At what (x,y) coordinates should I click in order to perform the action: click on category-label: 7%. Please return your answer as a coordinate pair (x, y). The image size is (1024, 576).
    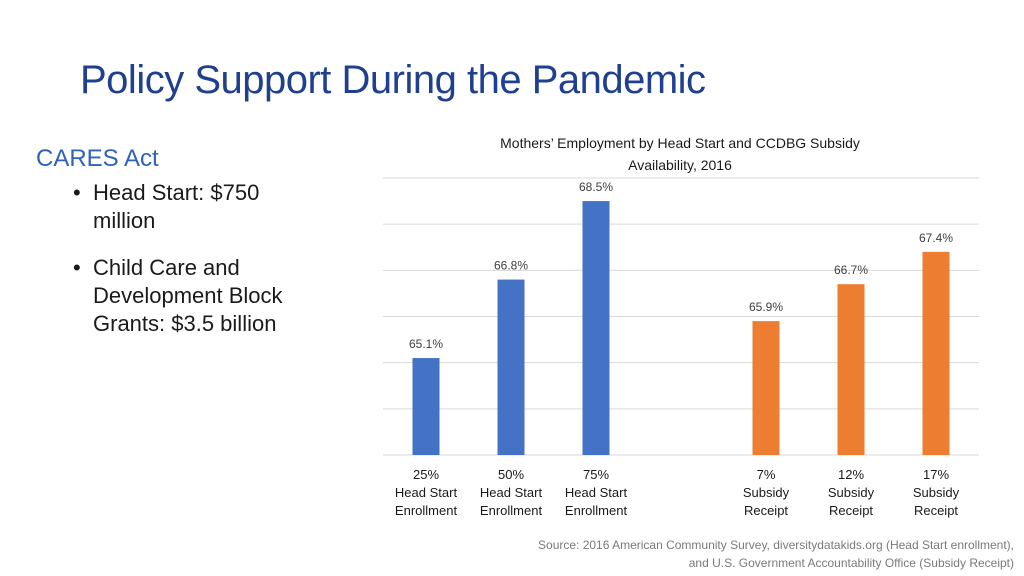
    Looking at the image, I should click on (766, 474).